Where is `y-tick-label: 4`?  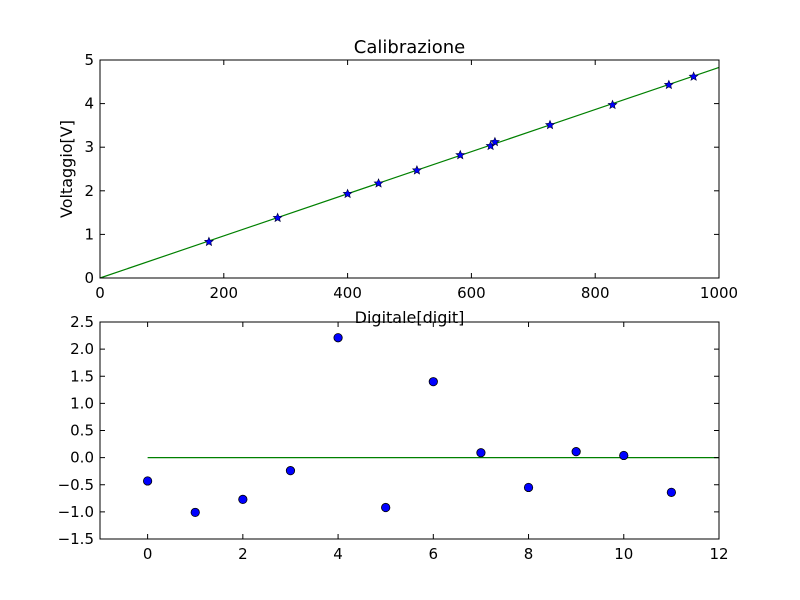
y-tick-label: 4 is located at coordinates (89, 104).